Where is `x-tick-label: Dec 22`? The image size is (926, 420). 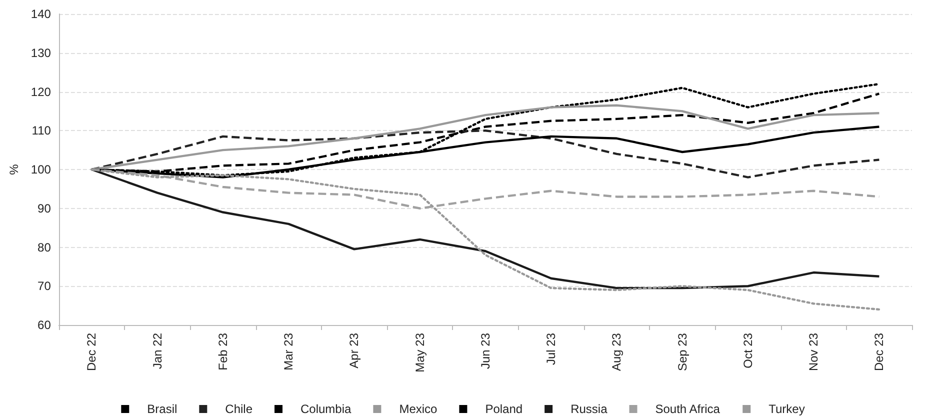 x-tick-label: Dec 22 is located at coordinates (91, 352).